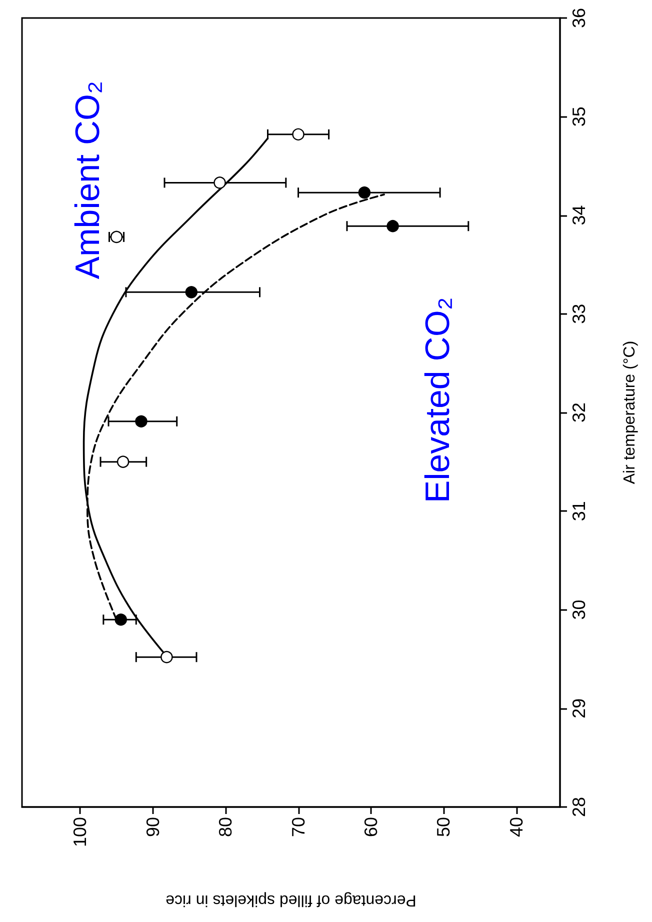 The width and height of the screenshot is (652, 922). I want to click on x-tick-label: 70, so click(298, 827).